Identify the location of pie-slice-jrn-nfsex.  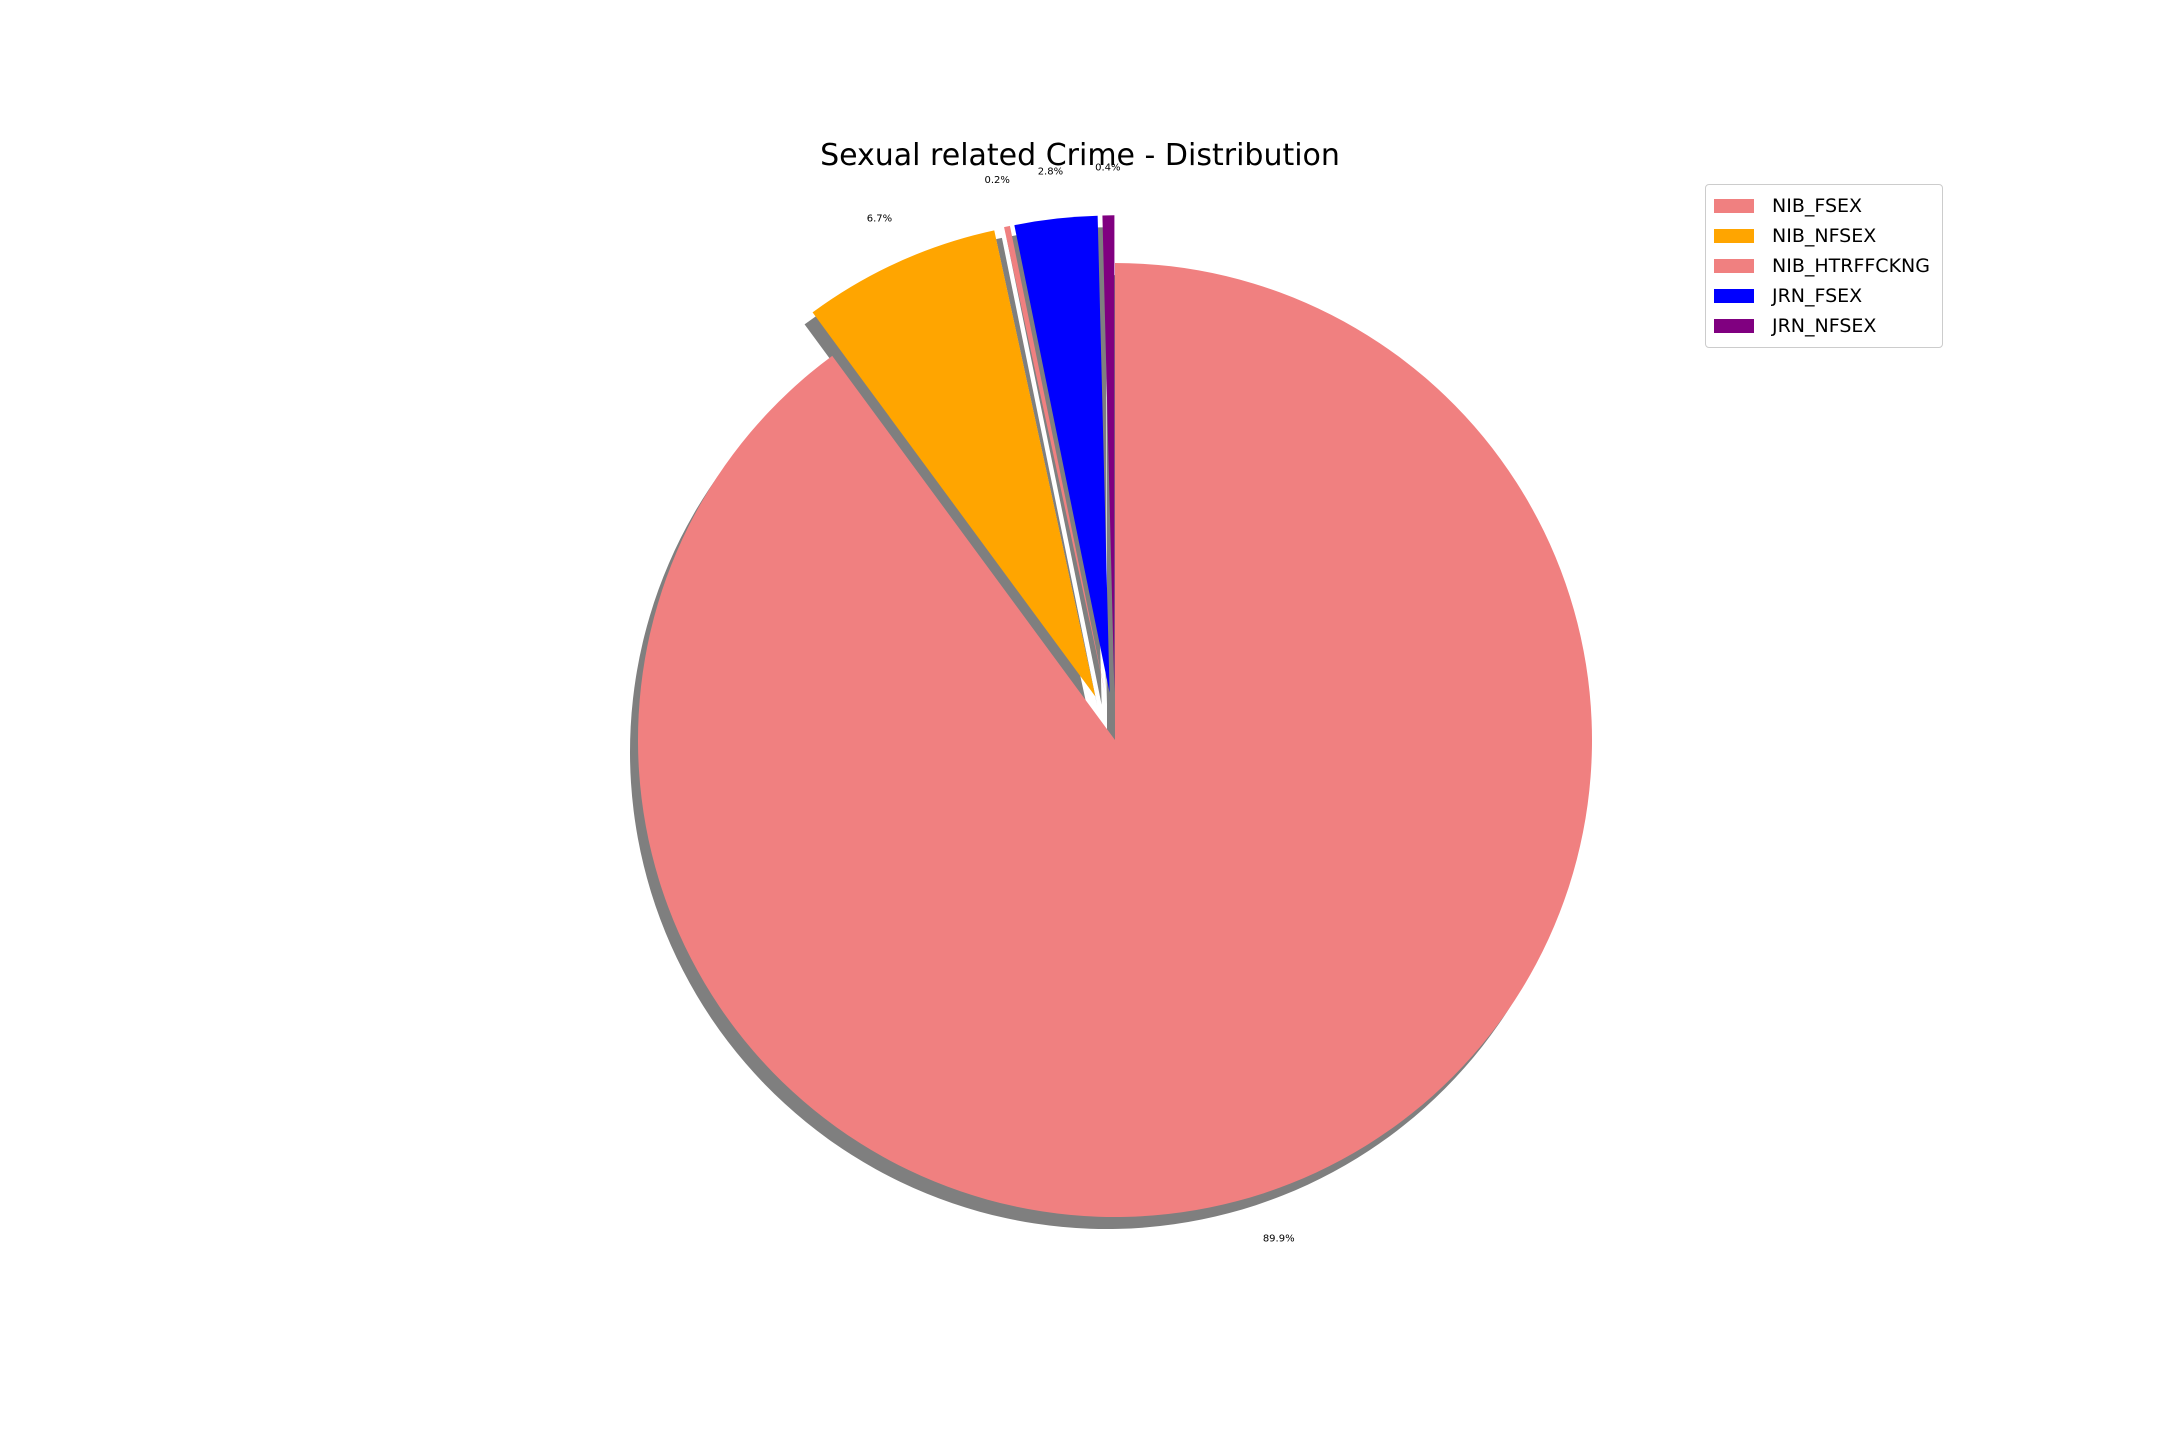
(1108, 454).